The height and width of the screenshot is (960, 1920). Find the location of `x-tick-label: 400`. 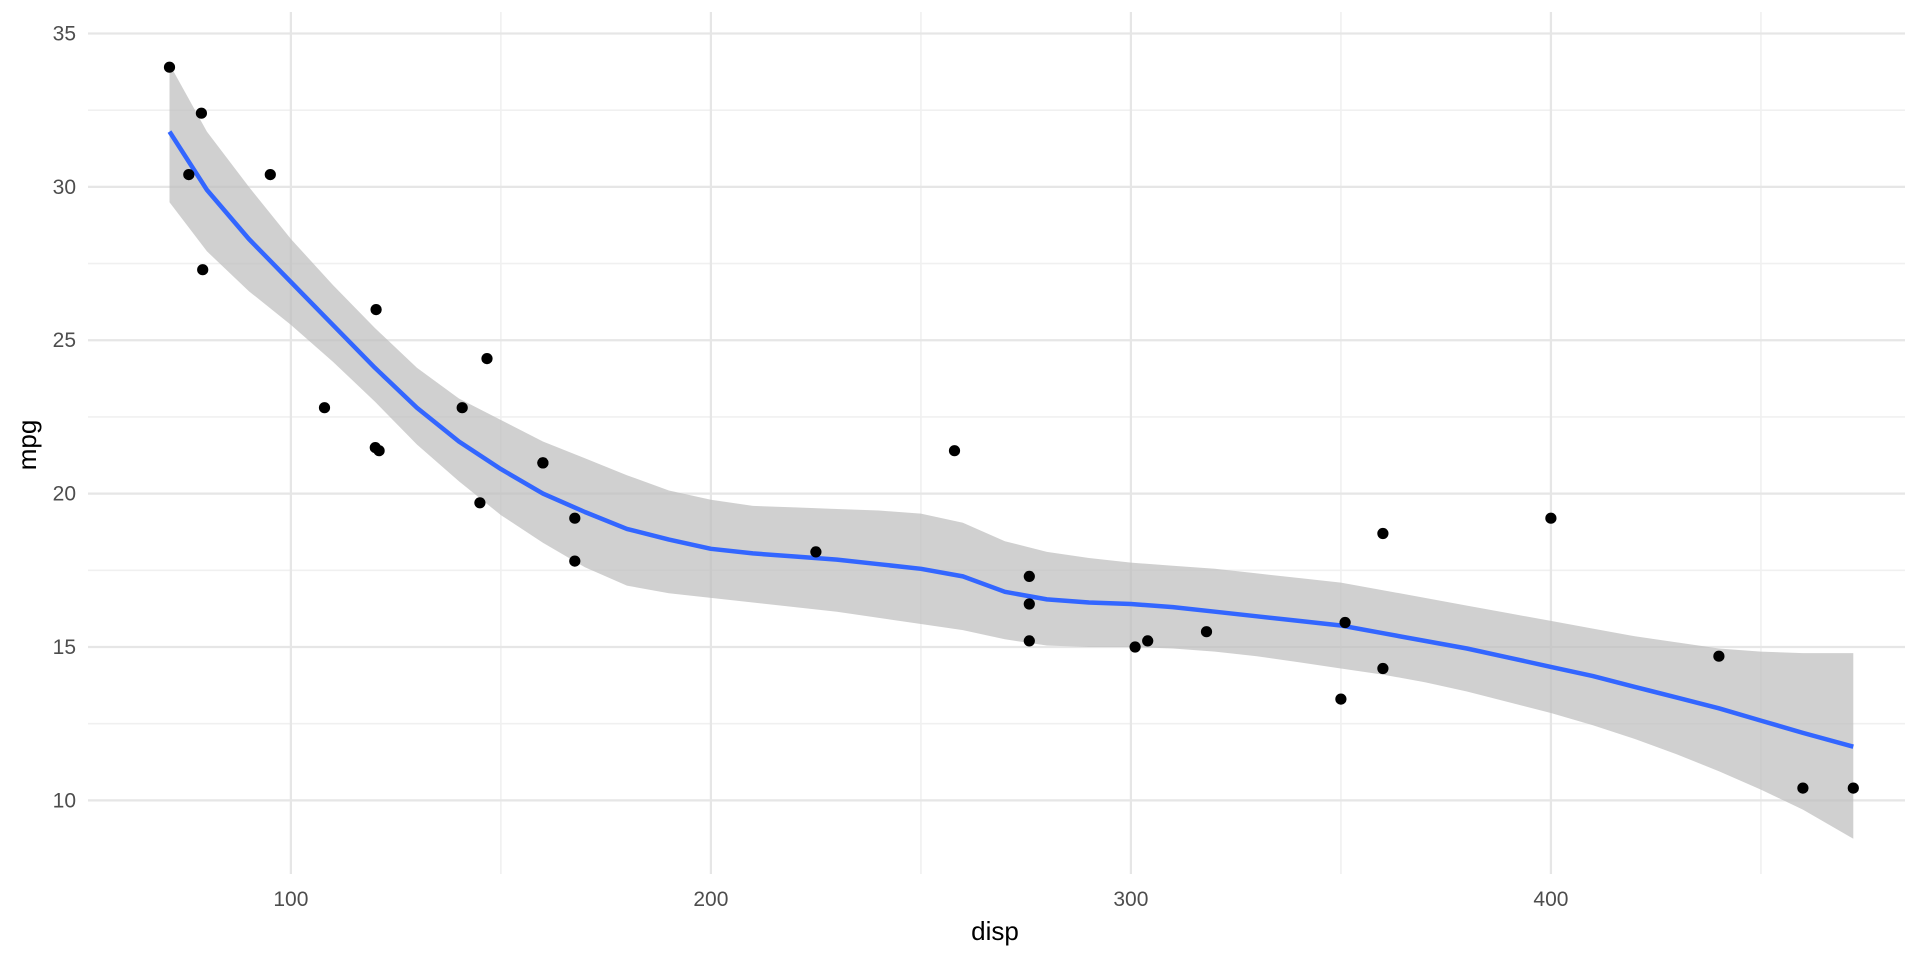

x-tick-label: 400 is located at coordinates (1550, 899).